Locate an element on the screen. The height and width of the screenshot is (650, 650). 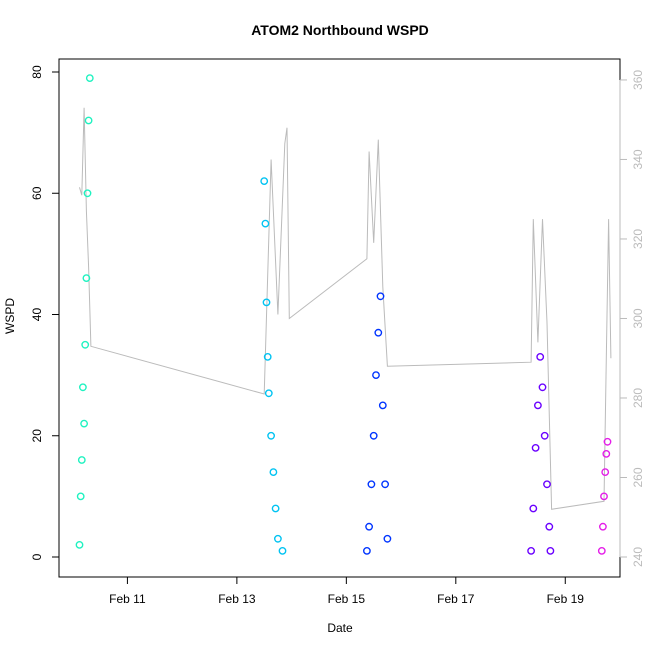
chart-title: ATOM2 Northbound WSPD is located at coordinates (340, 30).